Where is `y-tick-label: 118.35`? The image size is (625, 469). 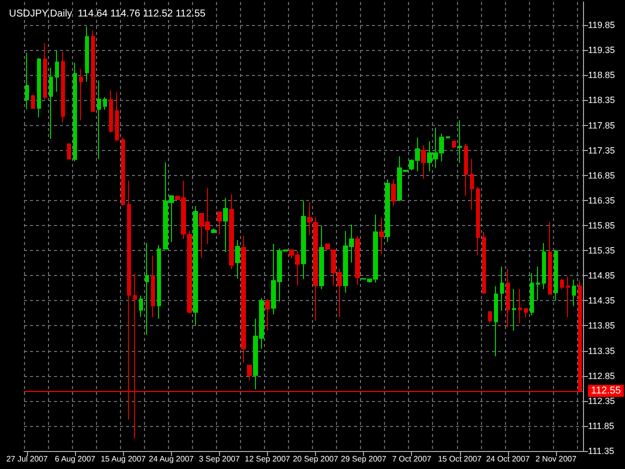 y-tick-label: 118.35 is located at coordinates (601, 100).